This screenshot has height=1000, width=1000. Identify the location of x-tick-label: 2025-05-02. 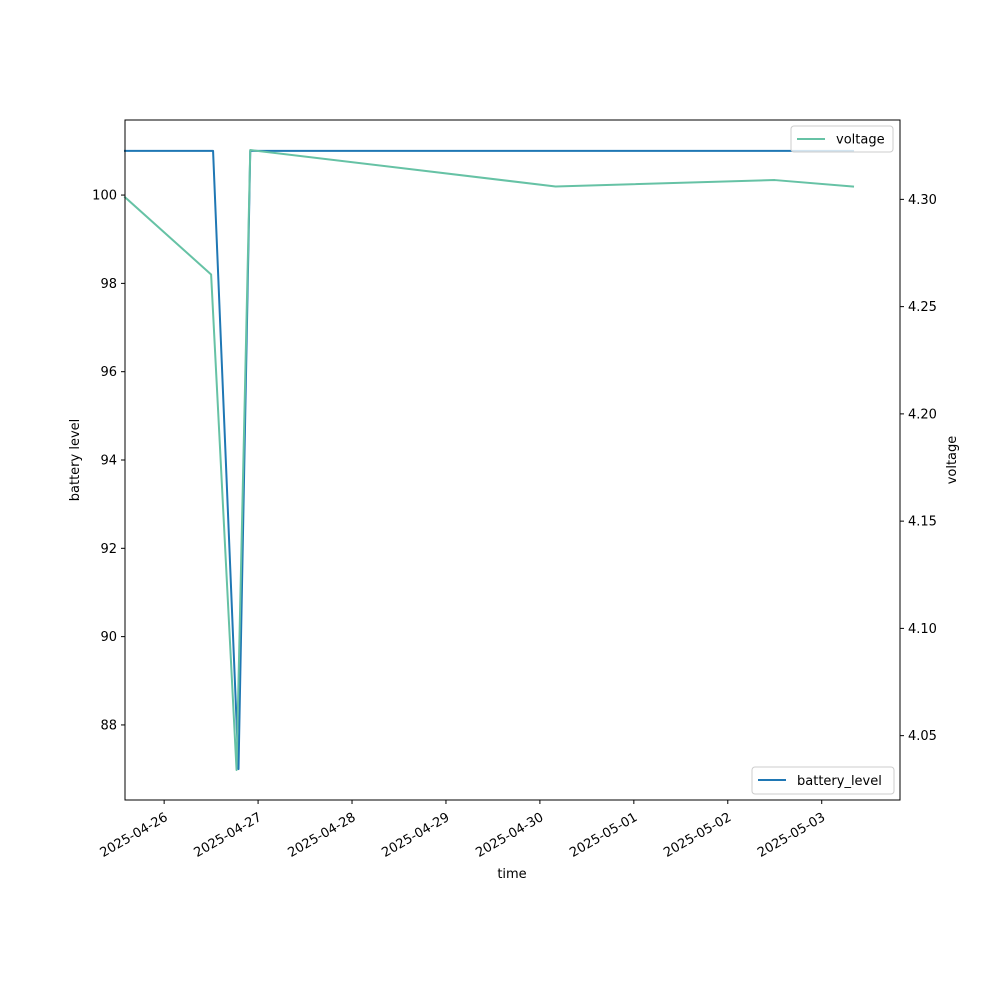
(697, 835).